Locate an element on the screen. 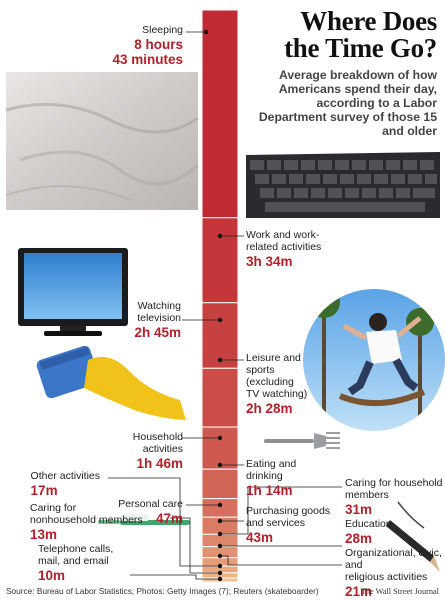 The height and width of the screenshot is (600, 445). label-work: Work and work- related activities 3h 34m is located at coordinates (284, 249).